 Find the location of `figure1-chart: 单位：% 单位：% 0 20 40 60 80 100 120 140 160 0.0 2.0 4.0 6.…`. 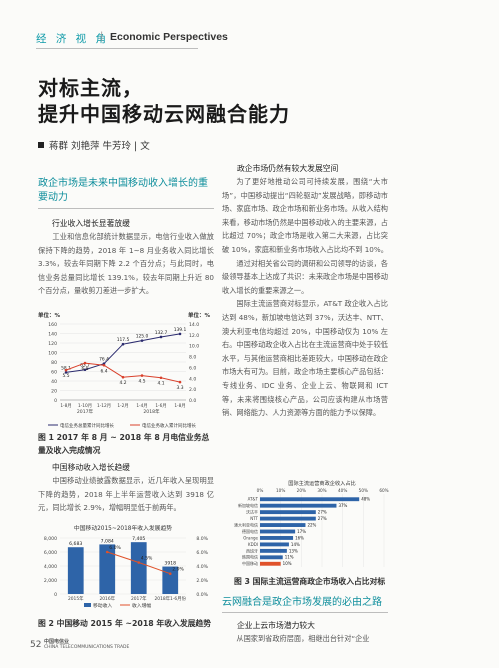

figure1-chart: 单位：% 单位：% 0 20 40 60 80 100 120 140 160 0.0 2.0 4.0 6.… is located at coordinates (126, 369).